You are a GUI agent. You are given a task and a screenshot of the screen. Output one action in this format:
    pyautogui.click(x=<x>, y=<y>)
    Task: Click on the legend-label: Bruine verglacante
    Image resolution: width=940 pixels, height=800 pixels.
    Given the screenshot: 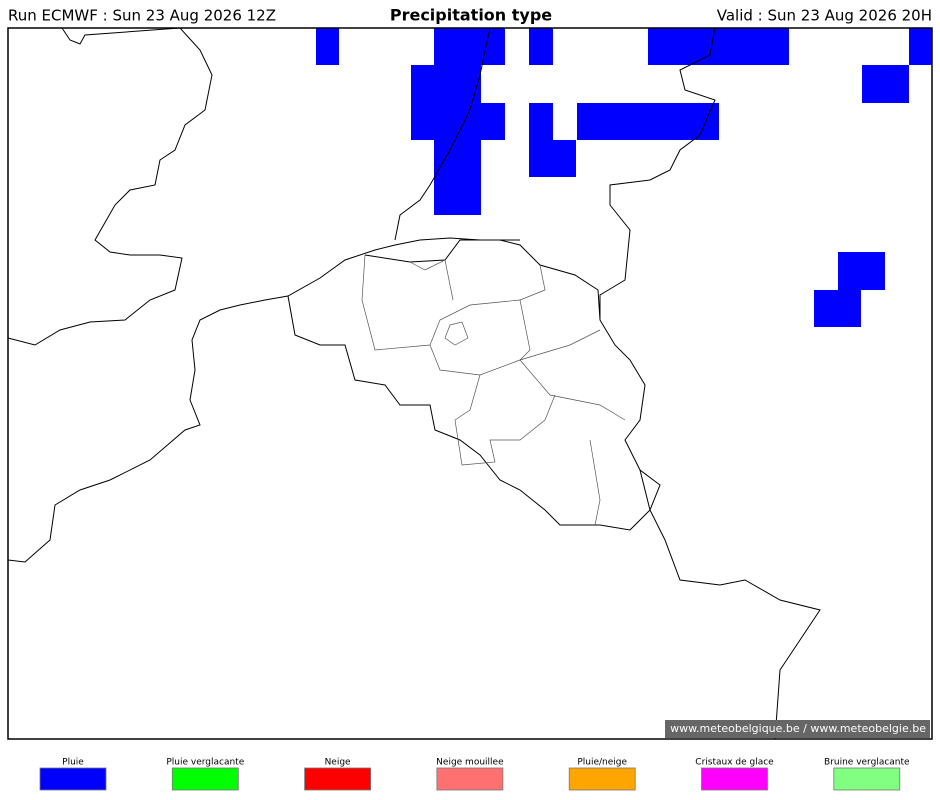 What is the action you would take?
    pyautogui.click(x=867, y=763)
    